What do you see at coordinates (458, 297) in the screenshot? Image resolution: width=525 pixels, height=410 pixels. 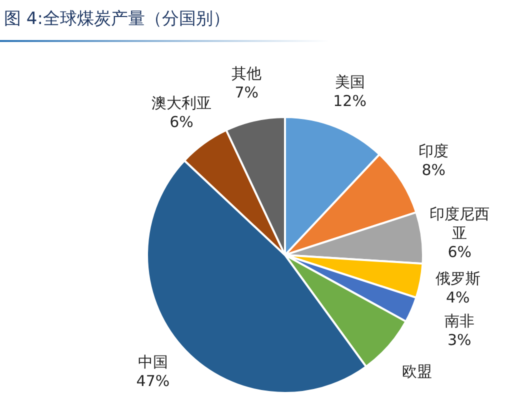 I see `data-label: 4%` at bounding box center [458, 297].